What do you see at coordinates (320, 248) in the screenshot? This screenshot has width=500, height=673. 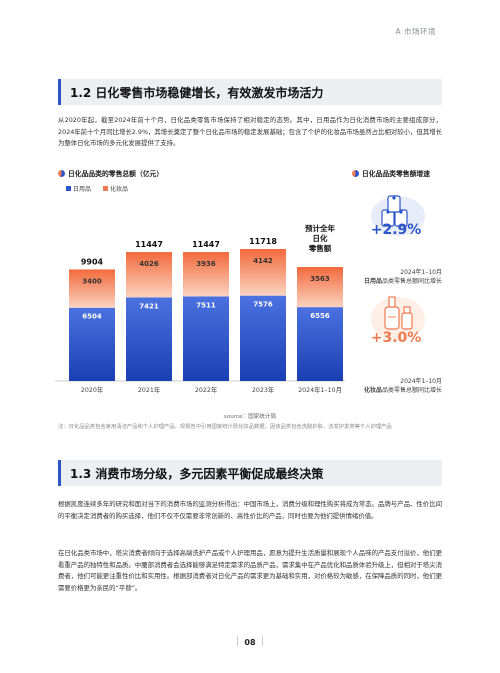 I see `forecast-annotation-line-2: 零售额` at bounding box center [320, 248].